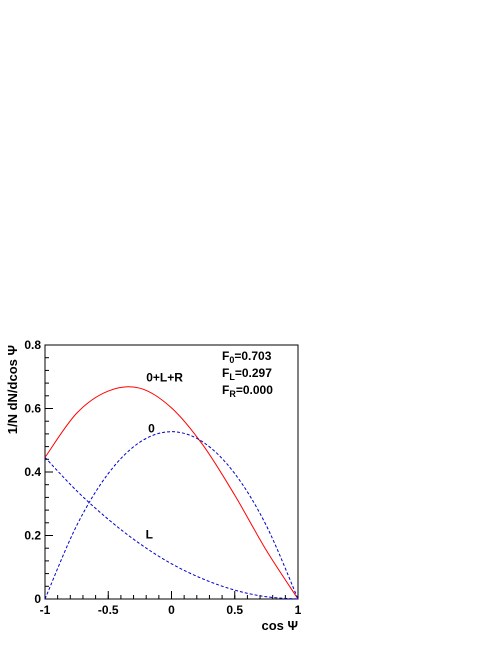 The height and width of the screenshot is (645, 498). I want to click on y-tick-label: 0.2, so click(32, 536).